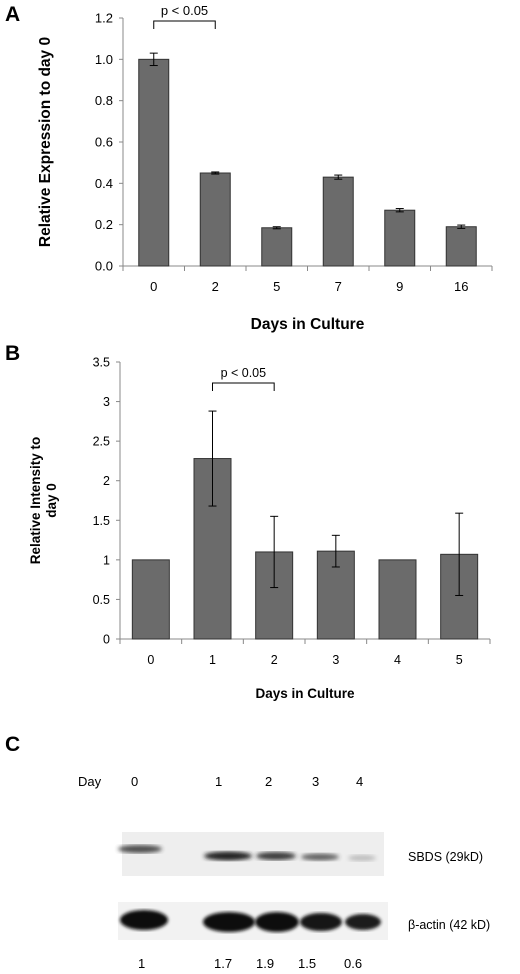  What do you see at coordinates (253, 854) in the screenshot?
I see `sbds-blot-background` at bounding box center [253, 854].